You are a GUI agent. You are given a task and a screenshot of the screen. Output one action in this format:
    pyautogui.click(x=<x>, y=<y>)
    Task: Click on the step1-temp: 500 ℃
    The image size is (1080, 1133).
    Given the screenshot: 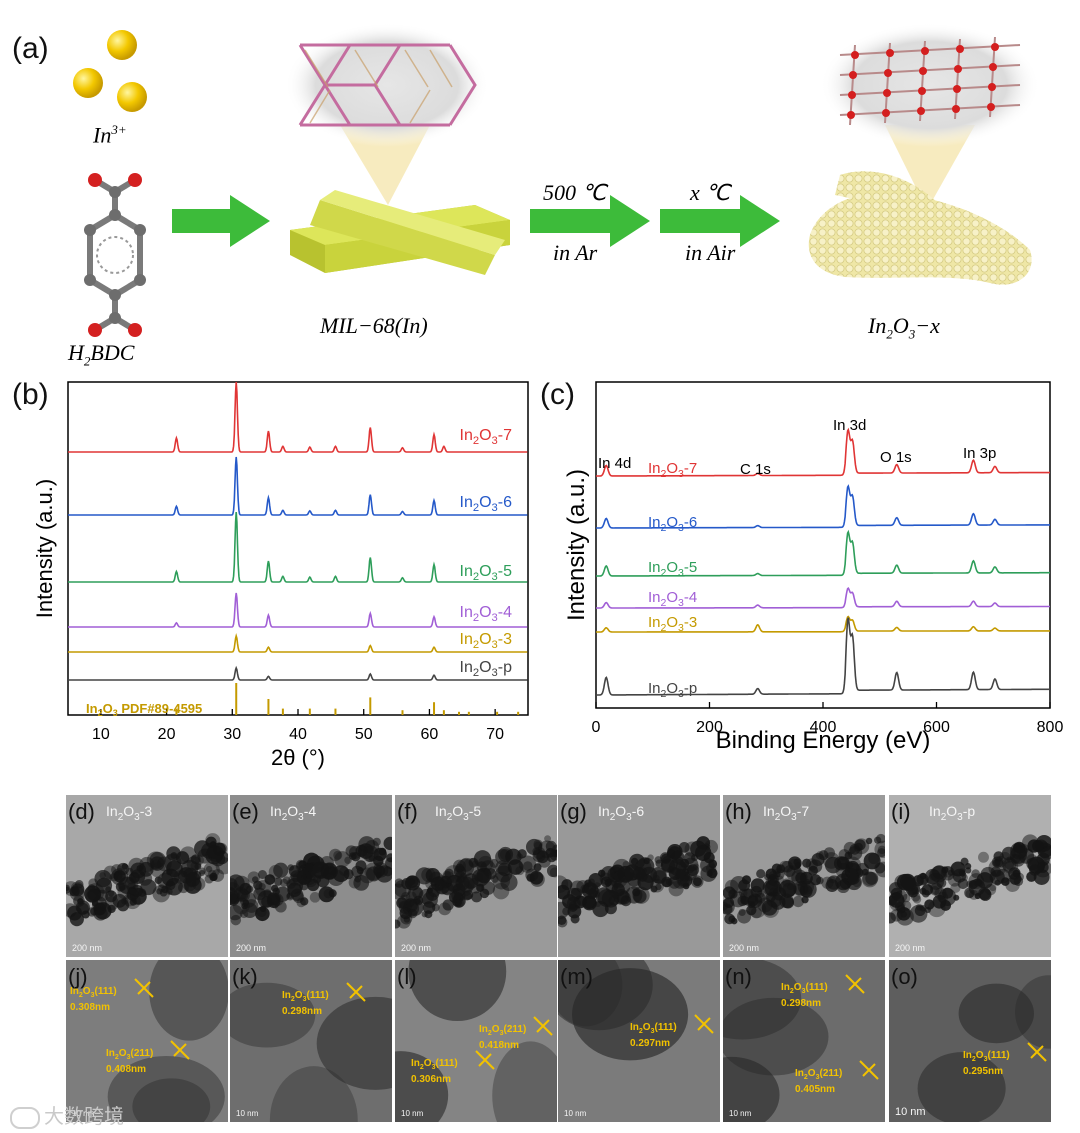 What is the action you would take?
    pyautogui.click(x=575, y=192)
    